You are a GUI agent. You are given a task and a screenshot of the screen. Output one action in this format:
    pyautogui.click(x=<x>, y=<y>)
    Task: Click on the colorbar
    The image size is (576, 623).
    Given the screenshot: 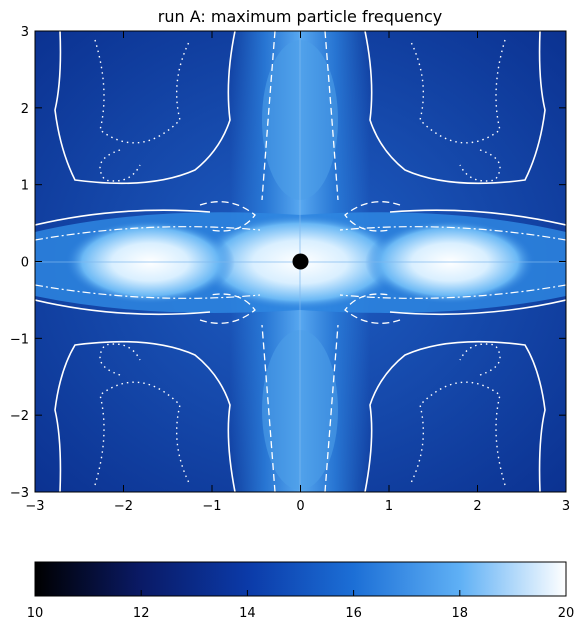 What is the action you would take?
    pyautogui.click(x=300, y=579)
    